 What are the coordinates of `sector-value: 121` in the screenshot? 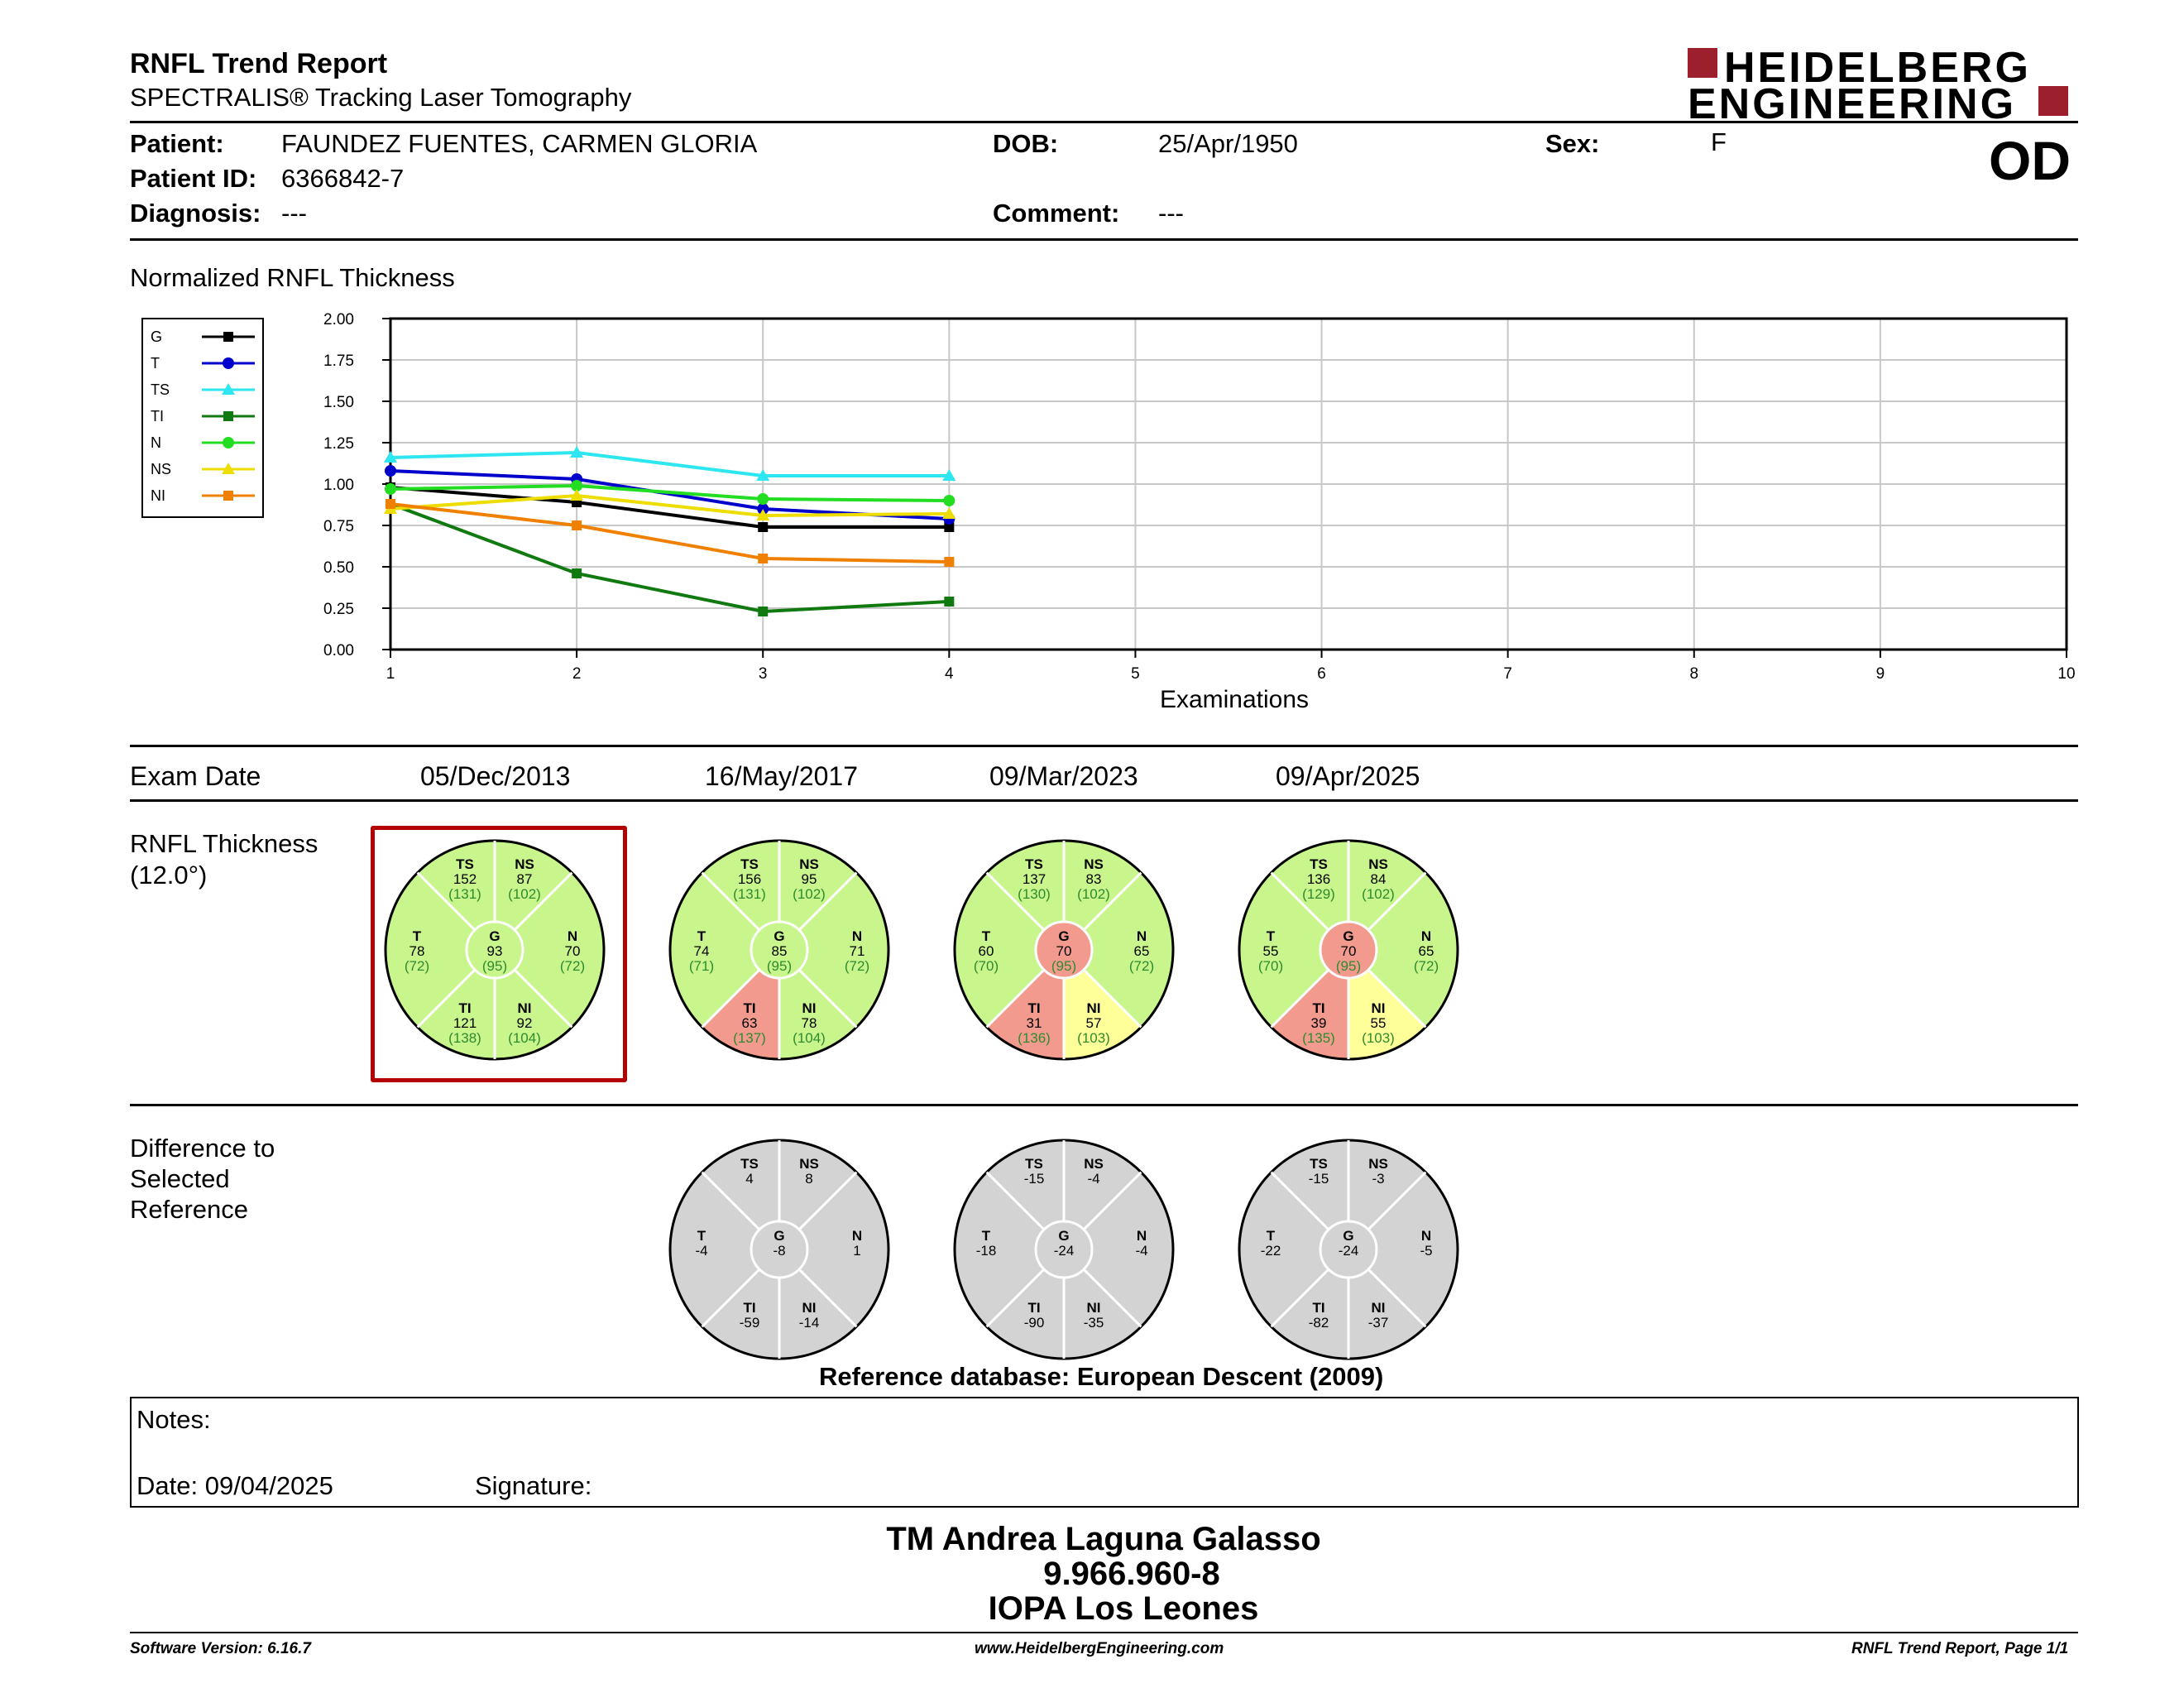 It's located at (465, 1023).